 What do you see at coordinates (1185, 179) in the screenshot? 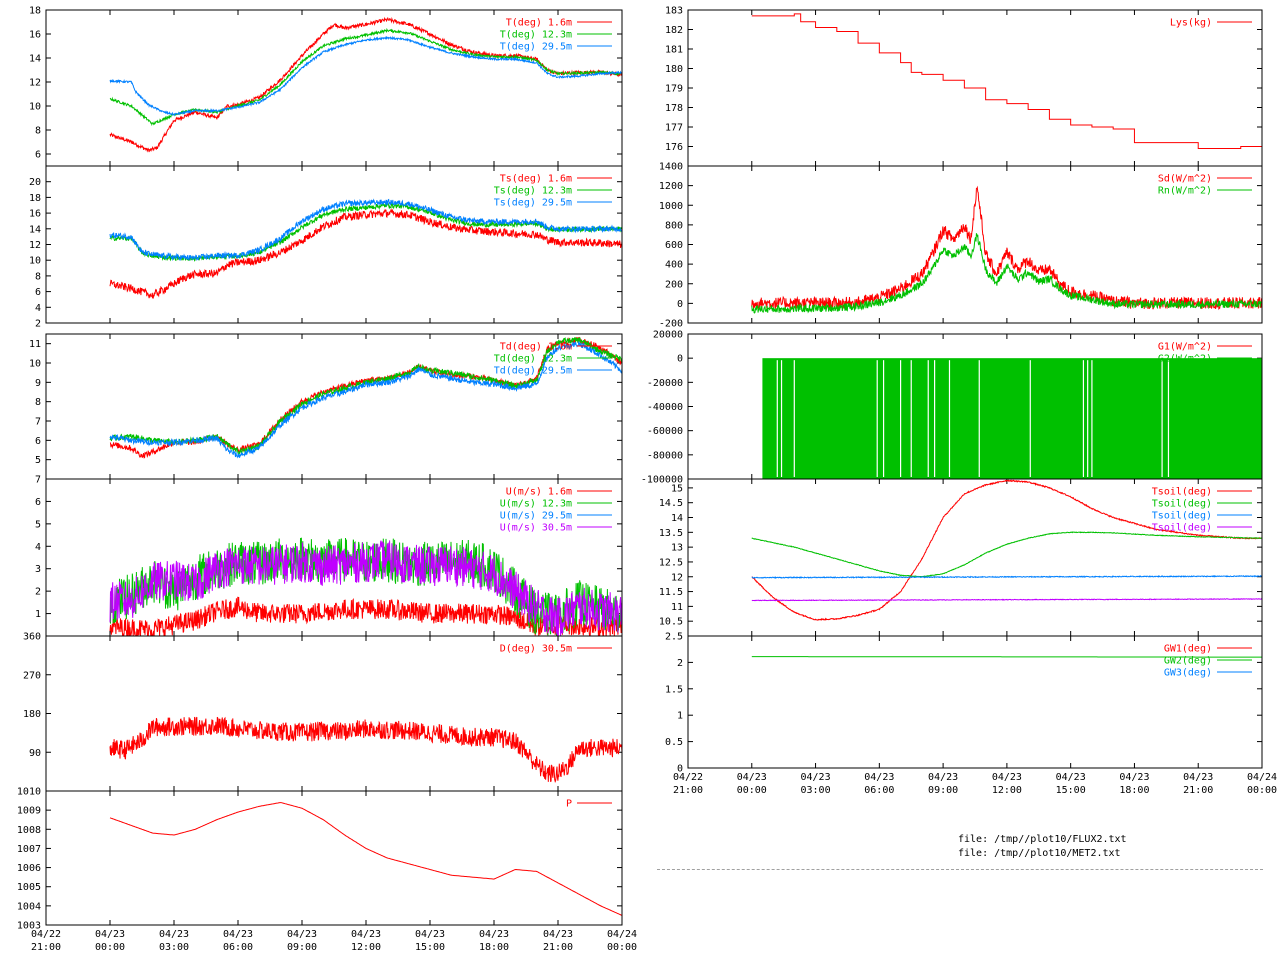
I see `legend-label: Sd(W/m^2)` at bounding box center [1185, 179].